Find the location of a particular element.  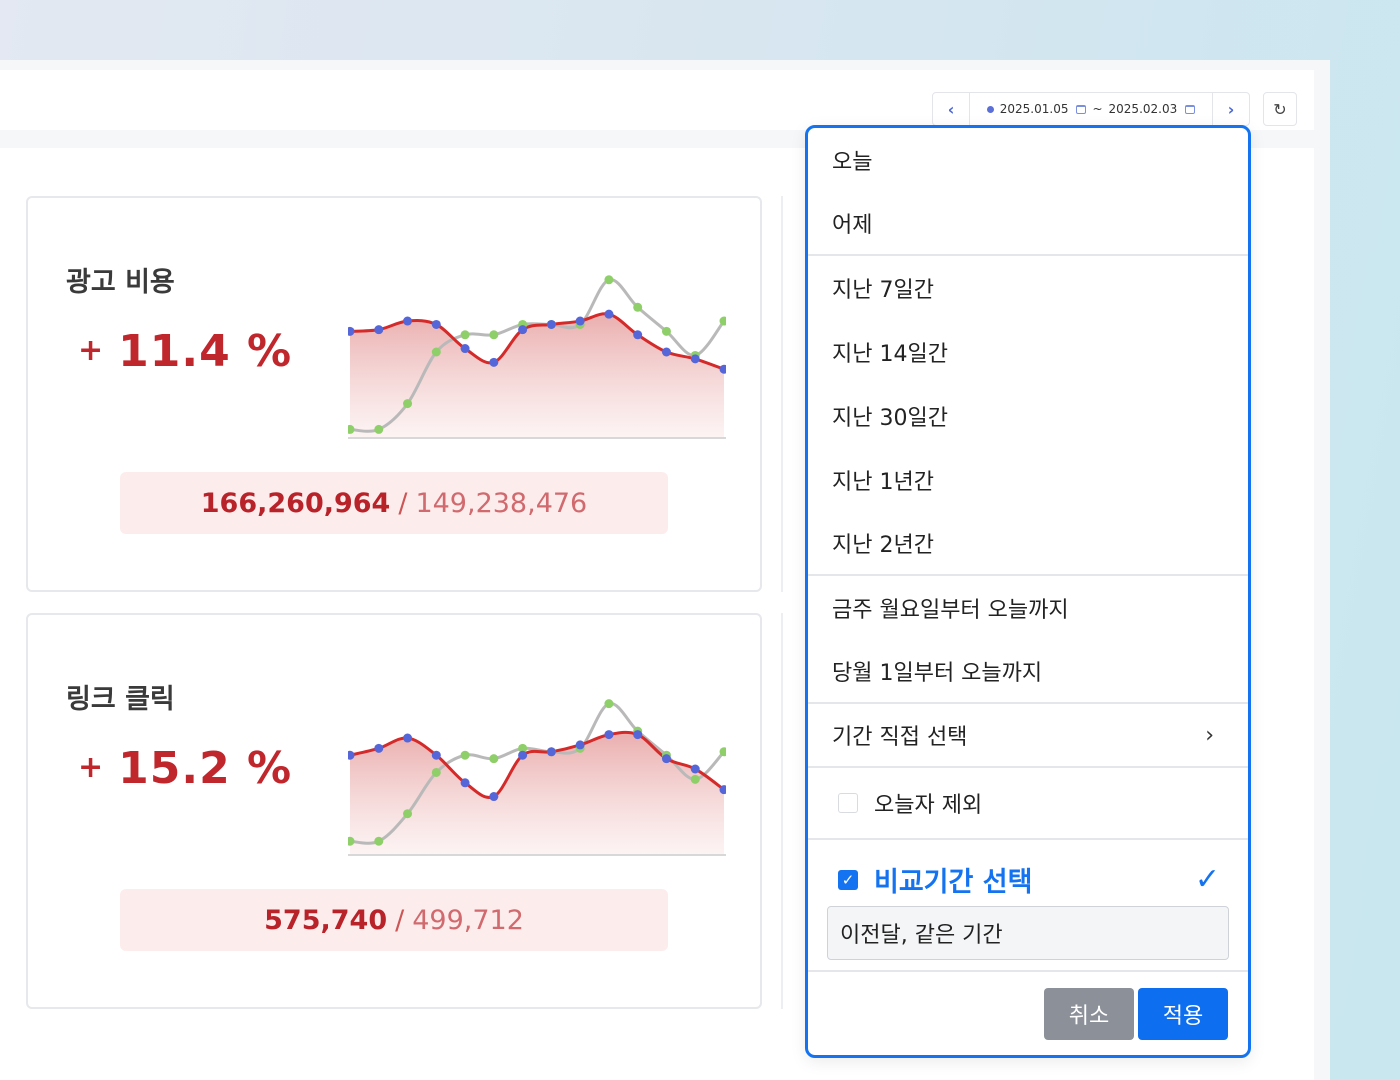

menu-item-label: 금주 월요일부터 오늘까지 is located at coordinates (950, 610).